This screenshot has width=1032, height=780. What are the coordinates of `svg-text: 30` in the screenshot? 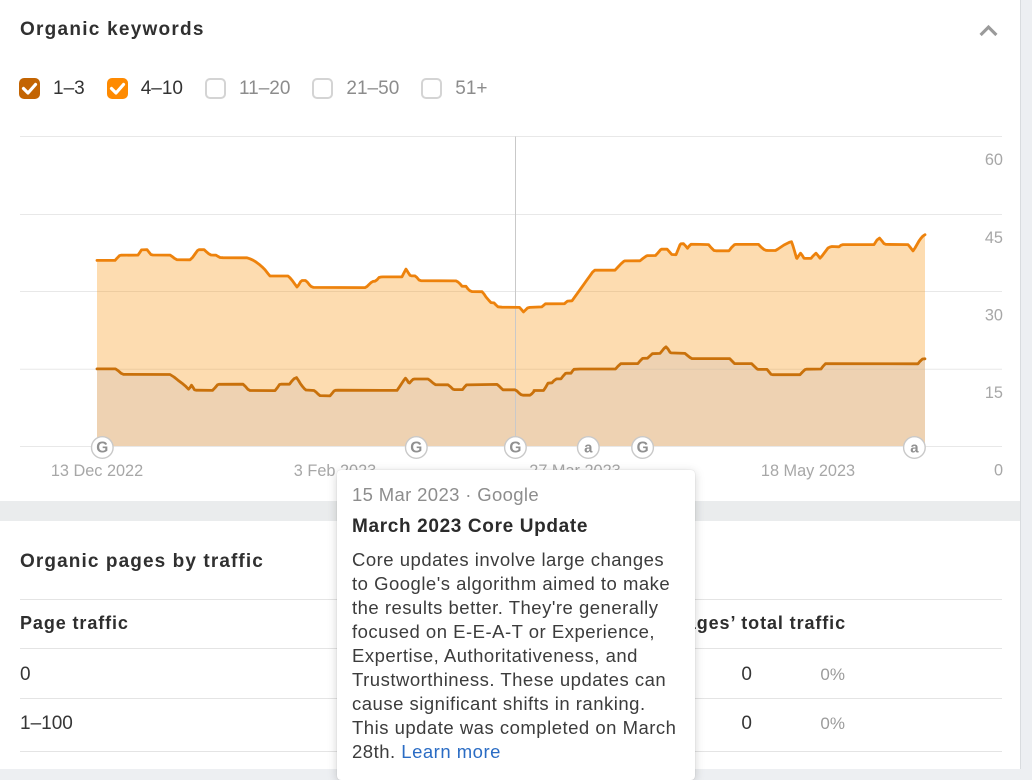 It's located at (994, 315).